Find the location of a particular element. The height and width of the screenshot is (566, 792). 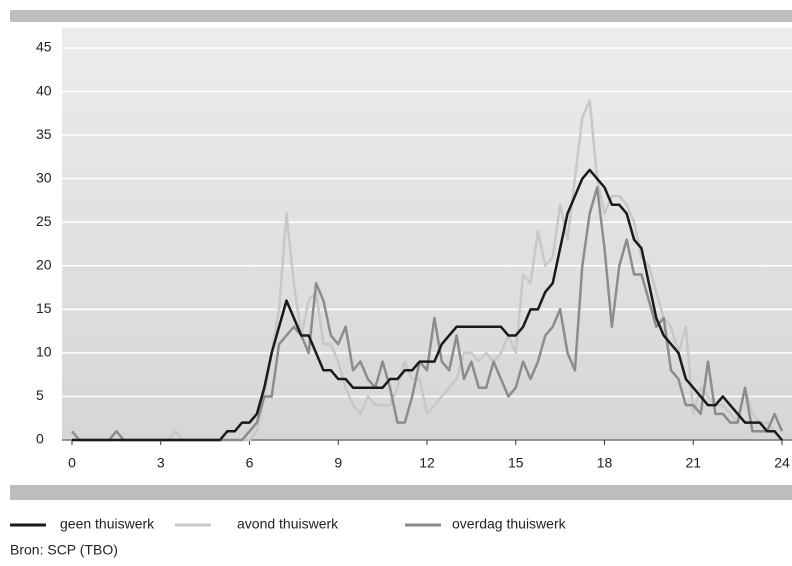

y-tick-label: 40 is located at coordinates (44, 90).